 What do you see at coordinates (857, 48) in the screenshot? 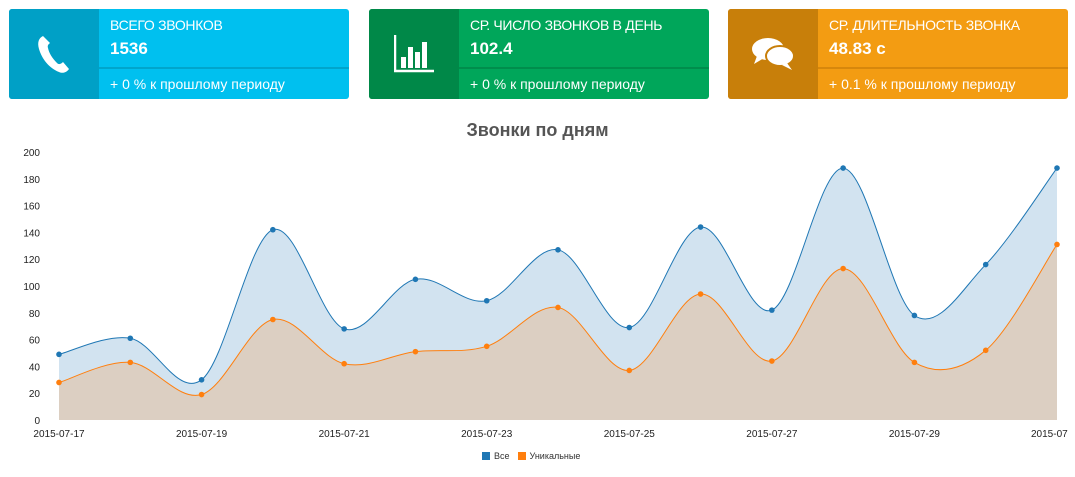
I see `card-value: 48.83 с` at bounding box center [857, 48].